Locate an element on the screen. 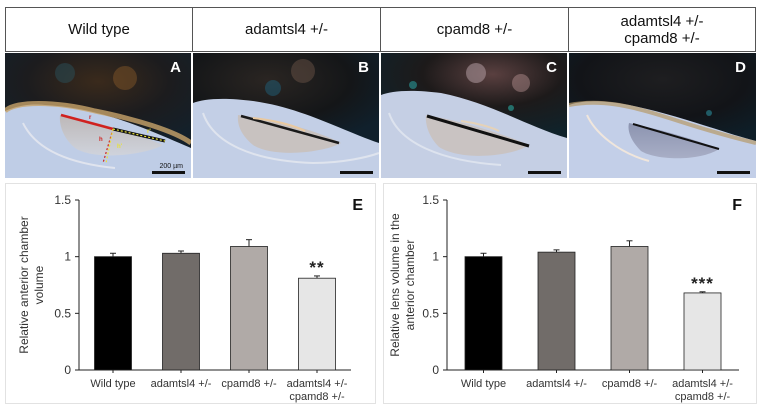 The height and width of the screenshot is (414, 761). panel-letter-e: E is located at coordinates (357, 205).